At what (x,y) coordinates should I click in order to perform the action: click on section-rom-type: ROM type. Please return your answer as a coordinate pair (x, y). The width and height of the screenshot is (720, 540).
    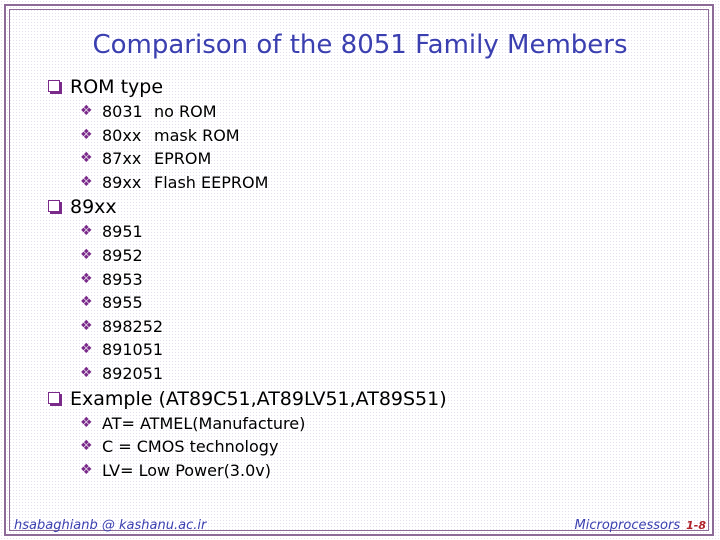
    Looking at the image, I should click on (366, 87).